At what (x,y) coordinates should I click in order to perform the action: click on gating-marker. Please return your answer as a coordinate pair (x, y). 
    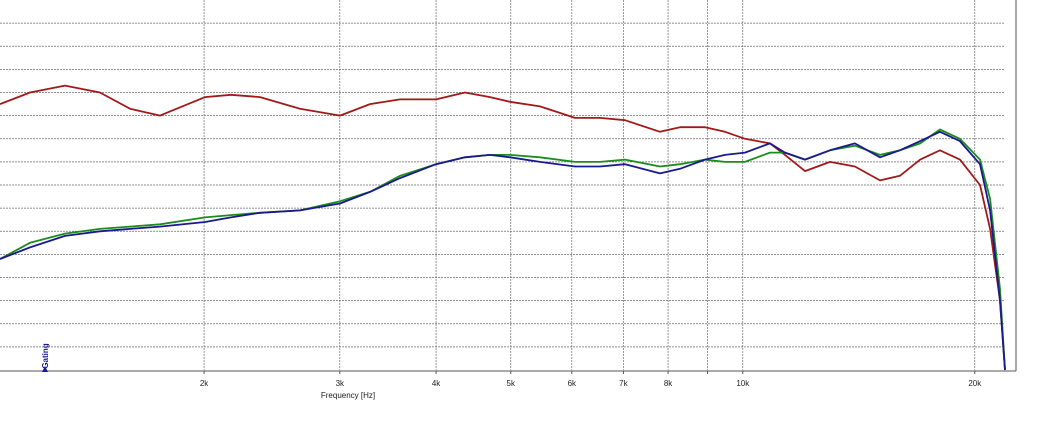
    Looking at the image, I should click on (45, 369).